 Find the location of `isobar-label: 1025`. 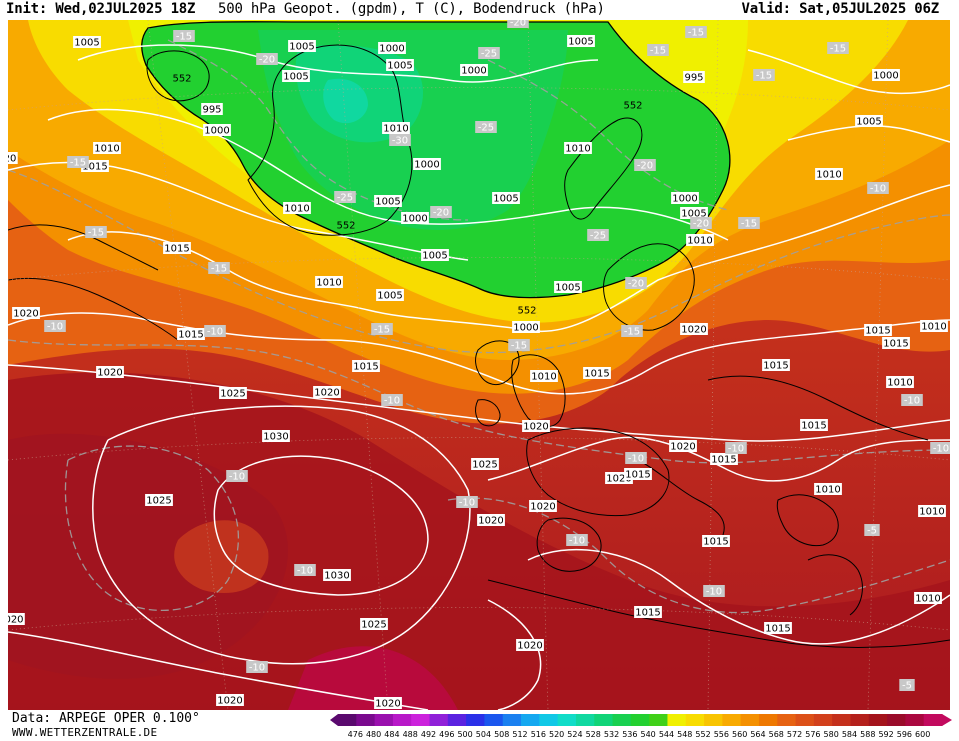

isobar-label: 1025 is located at coordinates (233, 393).